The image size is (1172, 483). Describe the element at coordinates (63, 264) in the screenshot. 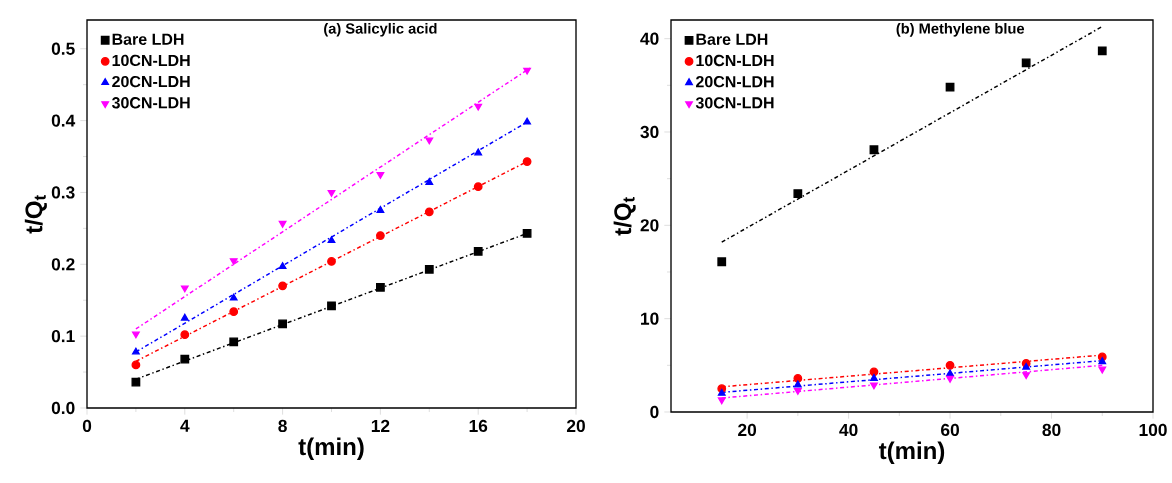

I see `y-tick-label: 0.2` at that location.